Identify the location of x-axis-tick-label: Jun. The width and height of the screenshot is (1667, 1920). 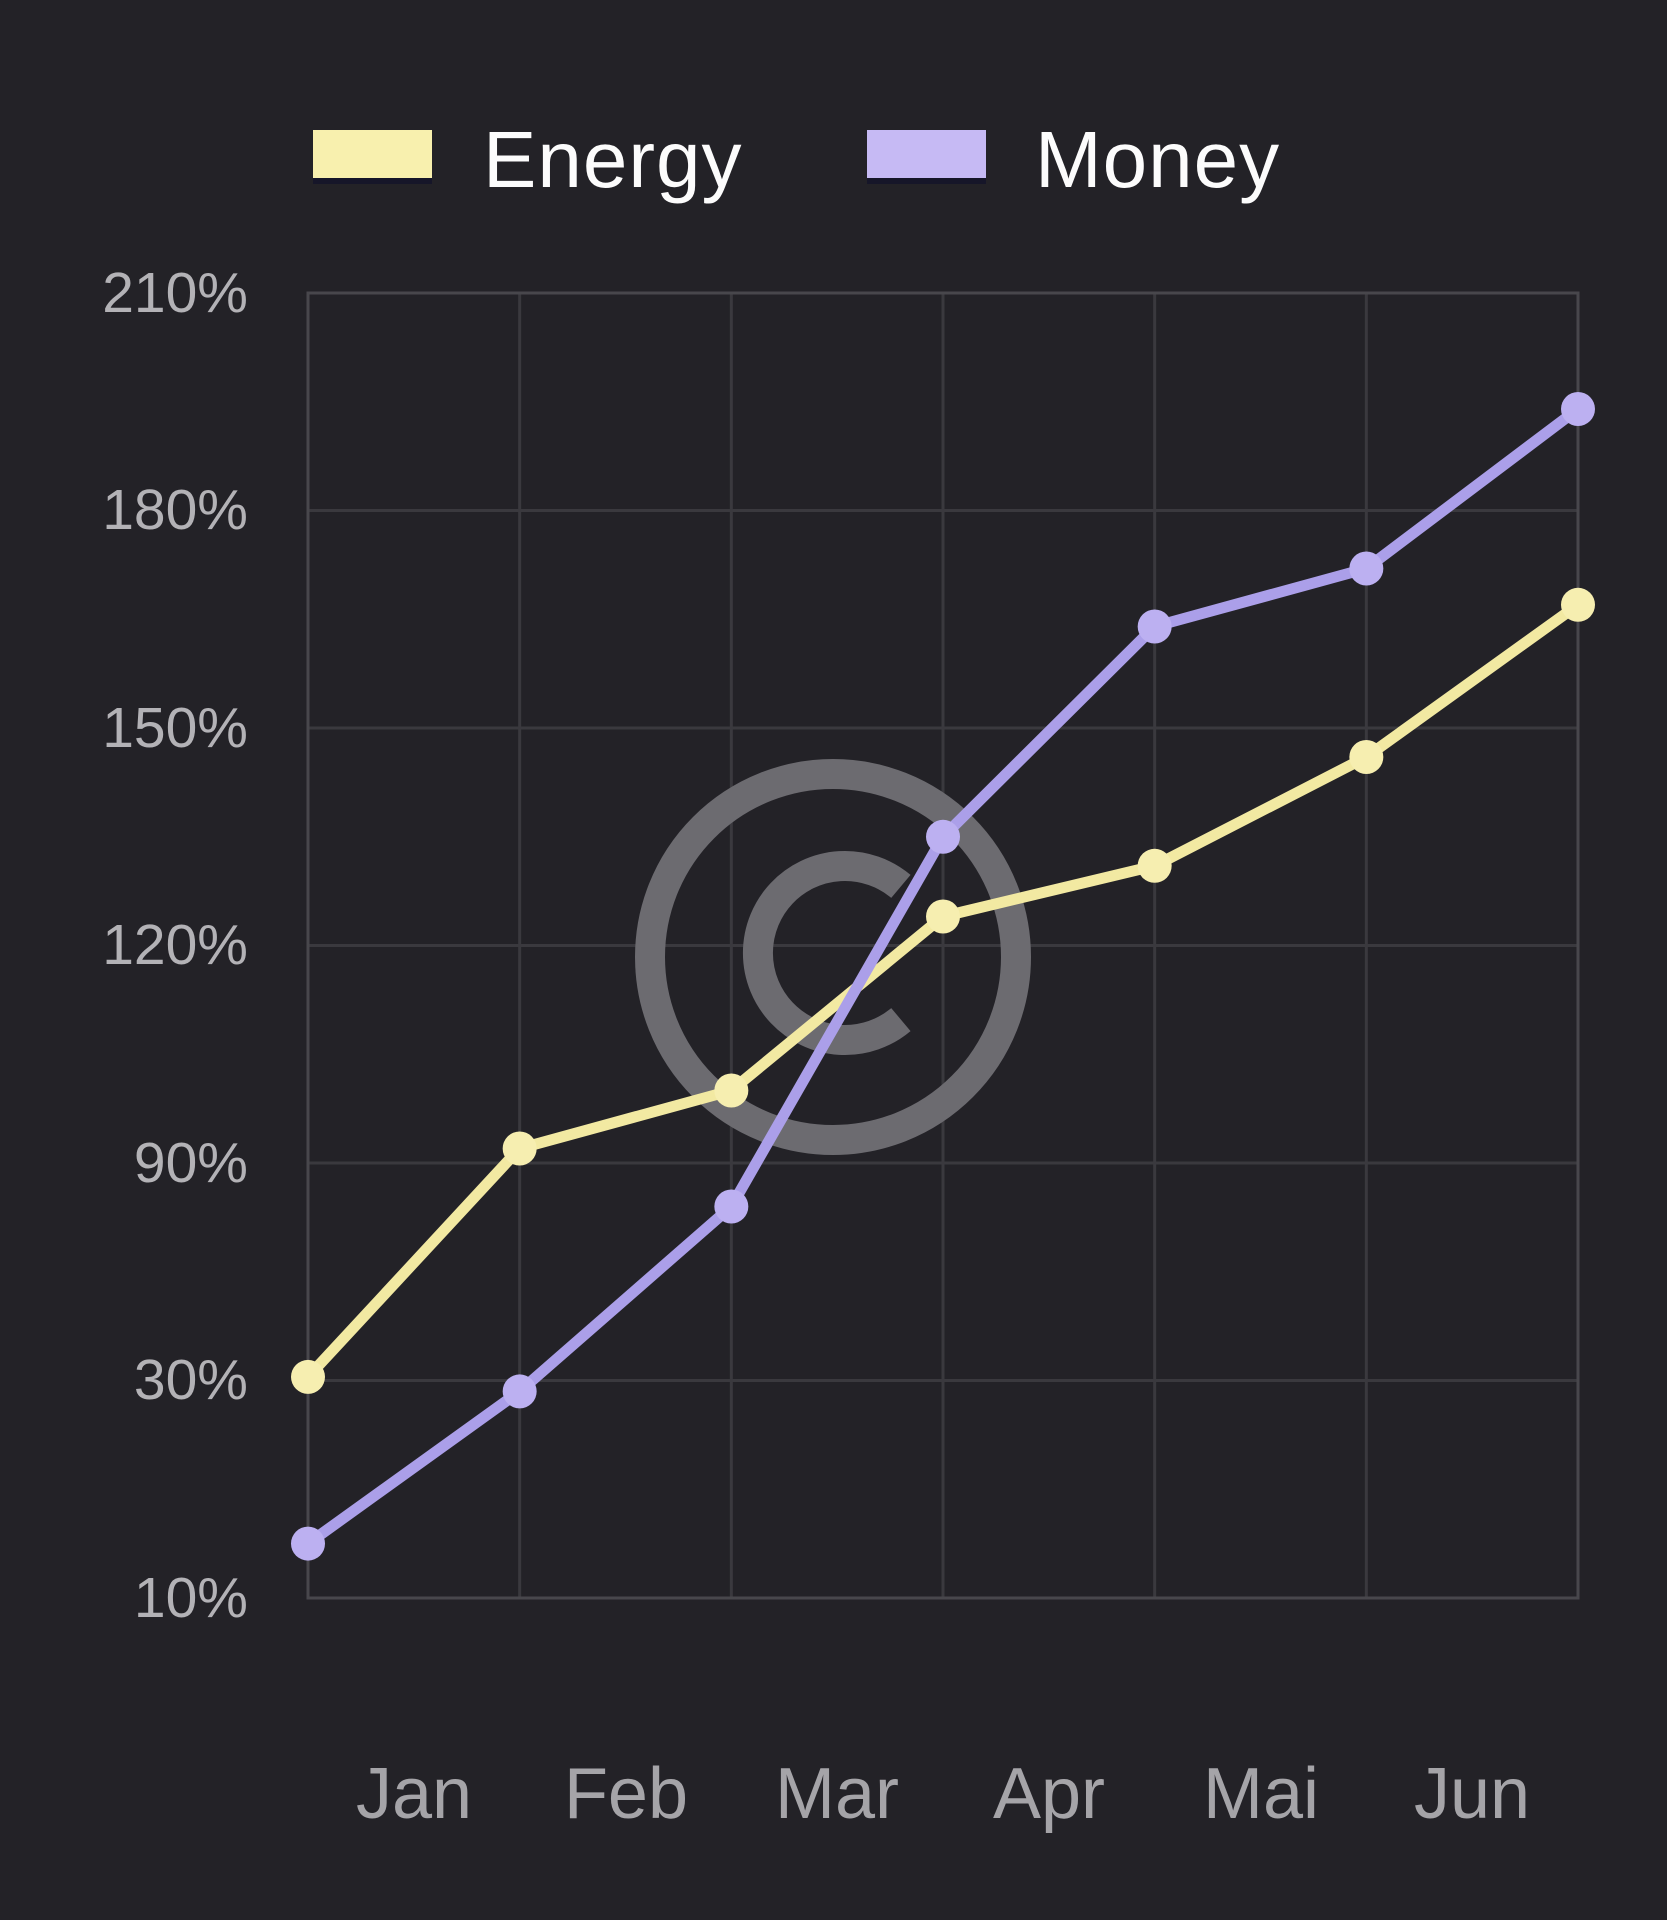
(1472, 1794).